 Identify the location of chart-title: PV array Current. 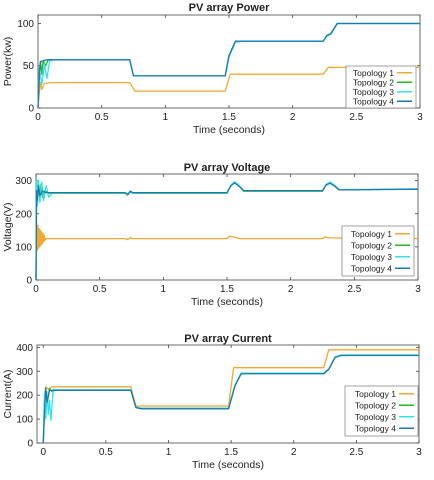
(228, 339).